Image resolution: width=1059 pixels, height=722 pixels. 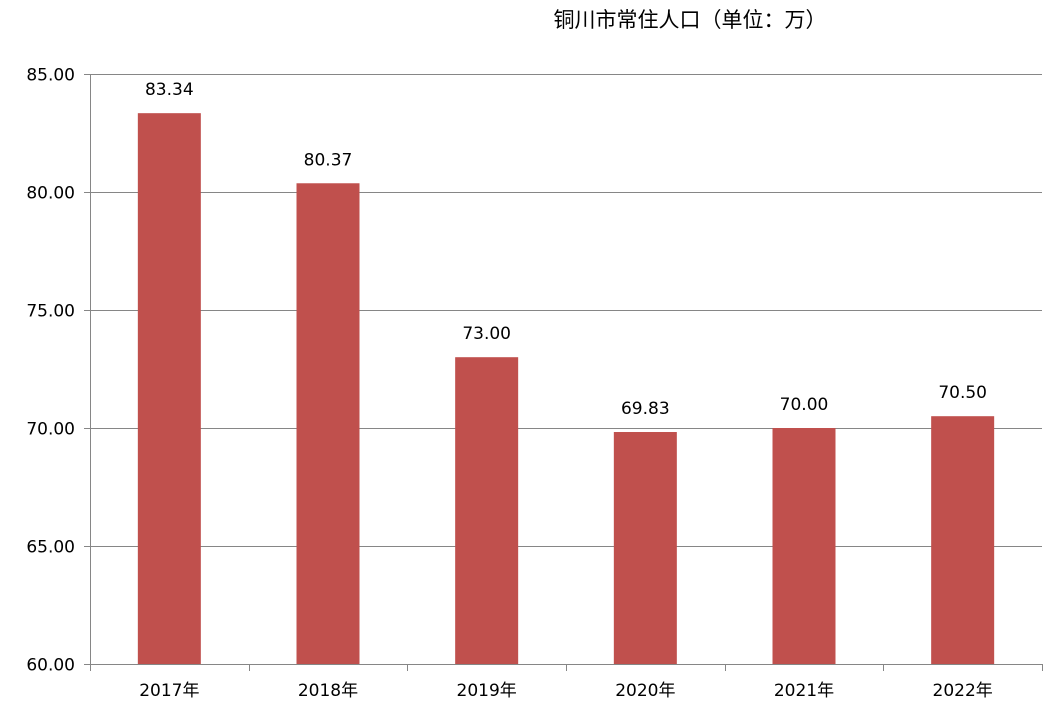 What do you see at coordinates (487, 691) in the screenshot?
I see `x-tick-label: 2019年` at bounding box center [487, 691].